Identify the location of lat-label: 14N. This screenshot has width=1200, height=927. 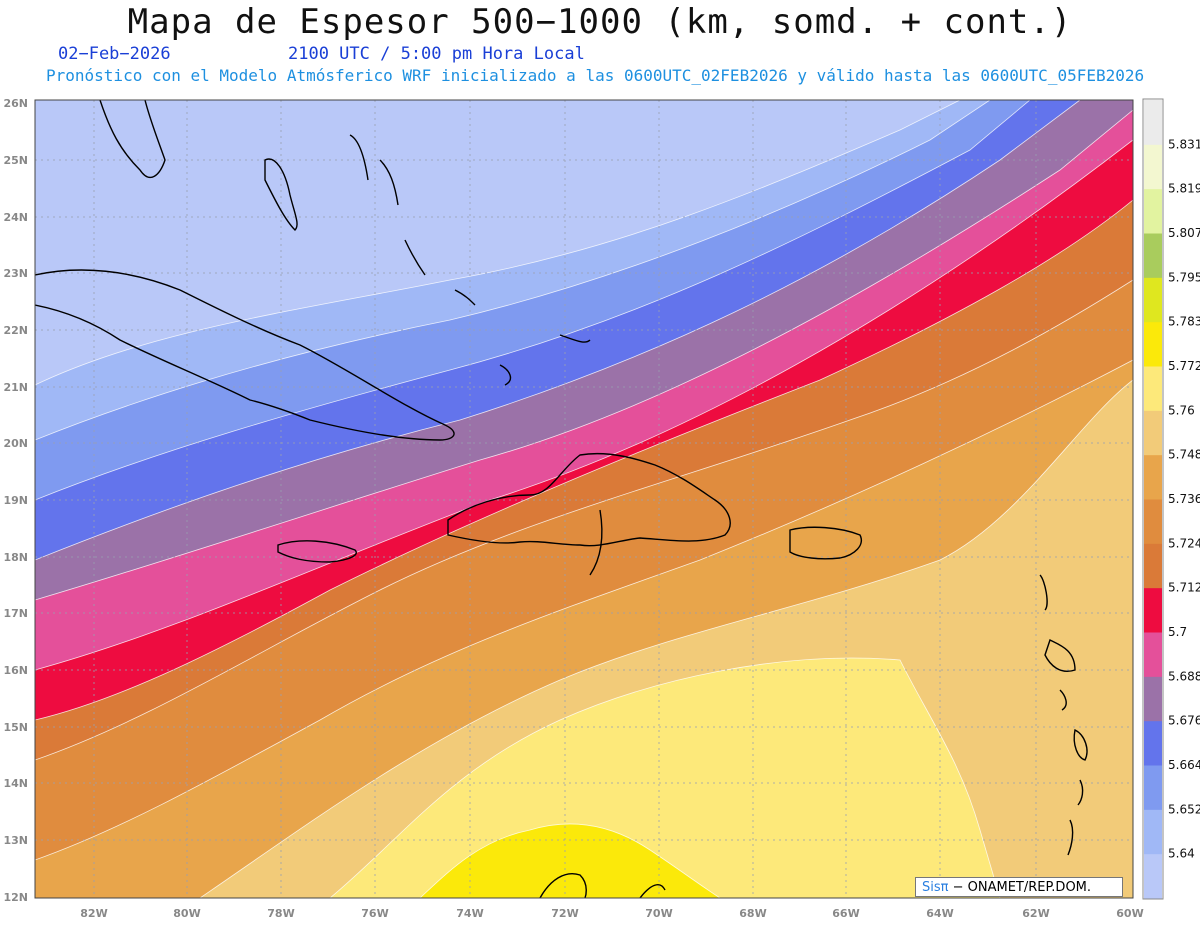
(15, 783).